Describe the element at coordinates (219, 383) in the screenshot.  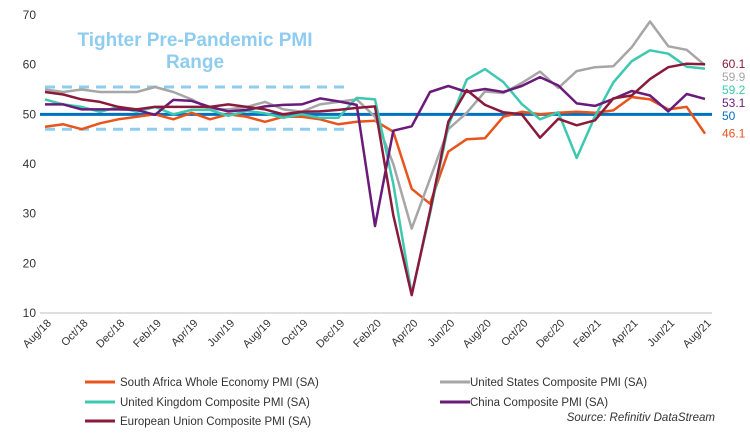
I see `legend-label: South Africa Whole Economy PMI (SA)` at that location.